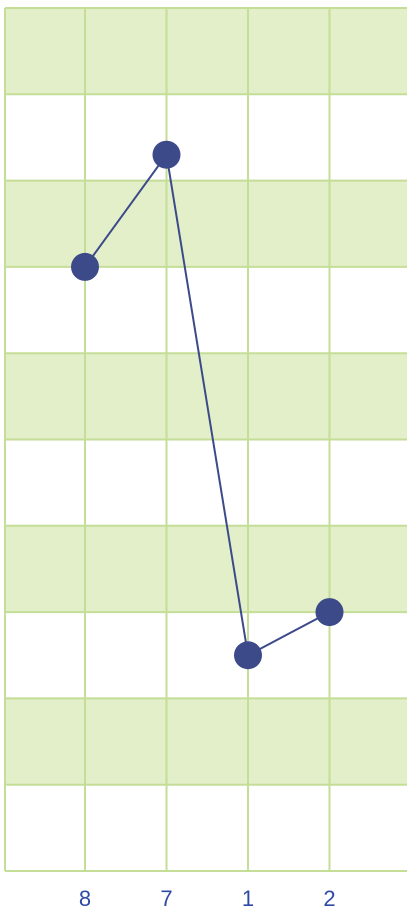 This screenshot has width=407, height=911. Describe the element at coordinates (166, 898) in the screenshot. I see `x-tick-label: 7` at that location.